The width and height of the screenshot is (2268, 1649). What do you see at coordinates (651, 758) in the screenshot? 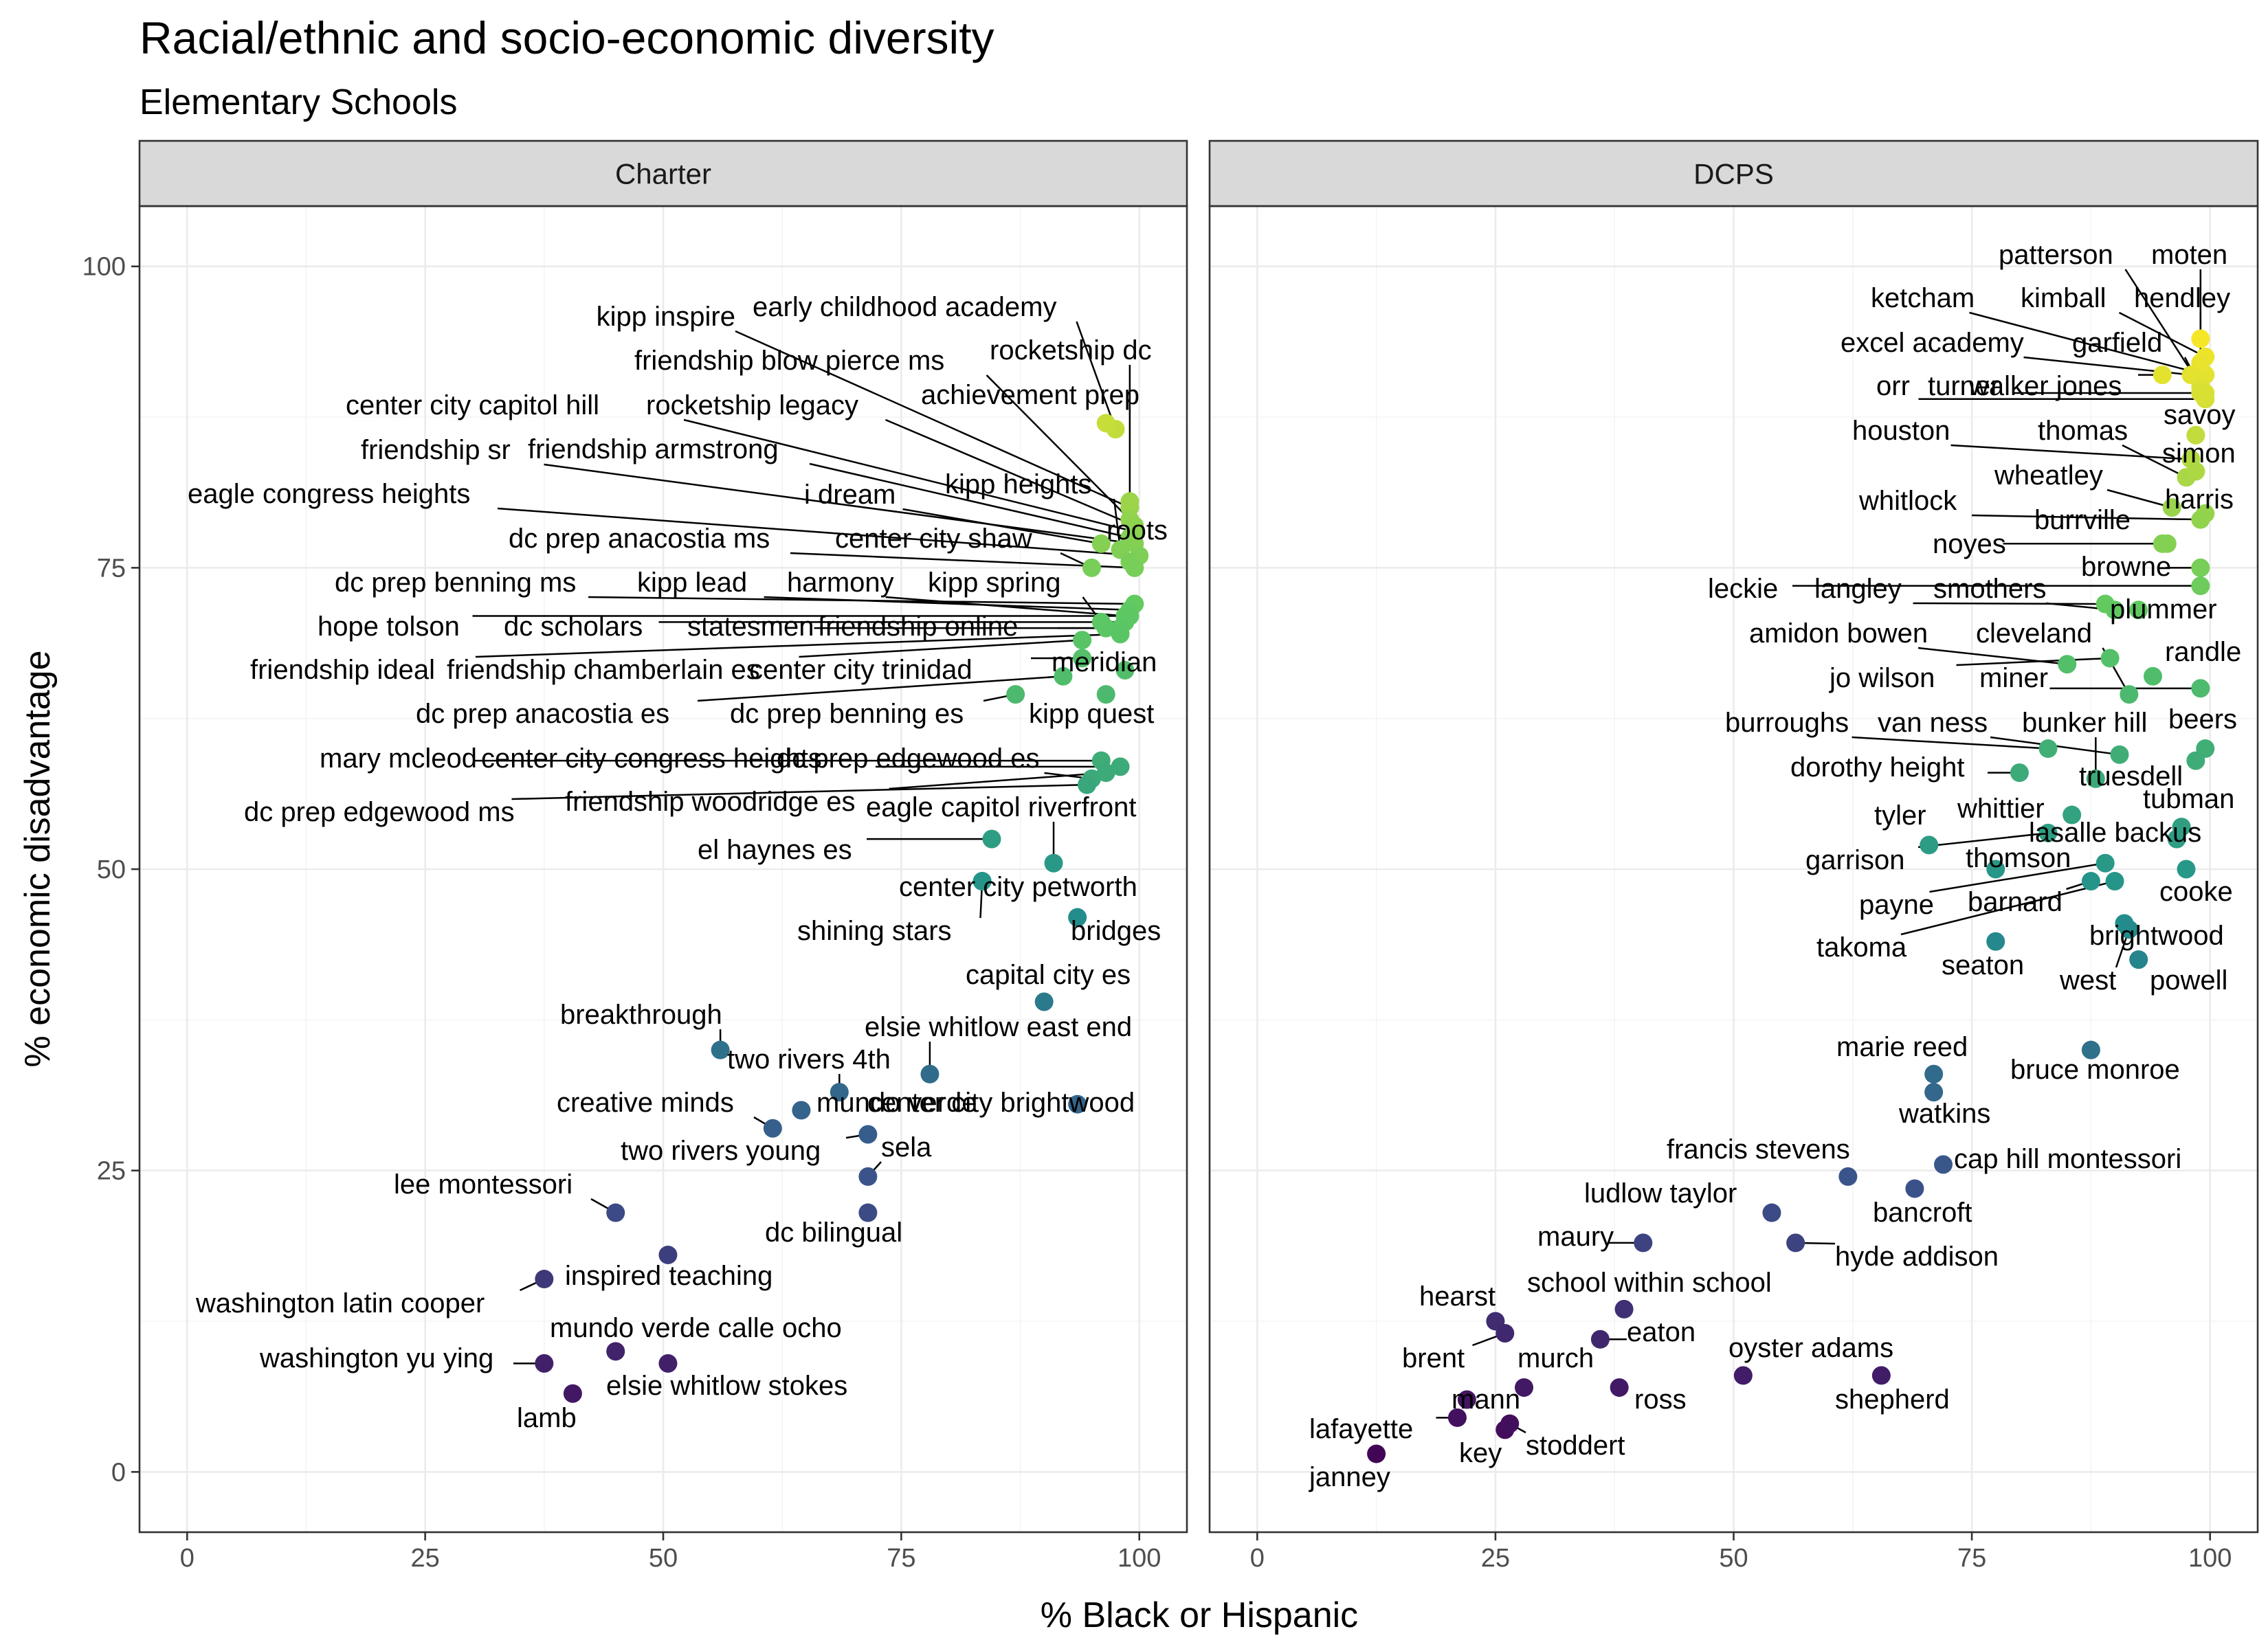
I see `point-label: center city congress heights` at bounding box center [651, 758].